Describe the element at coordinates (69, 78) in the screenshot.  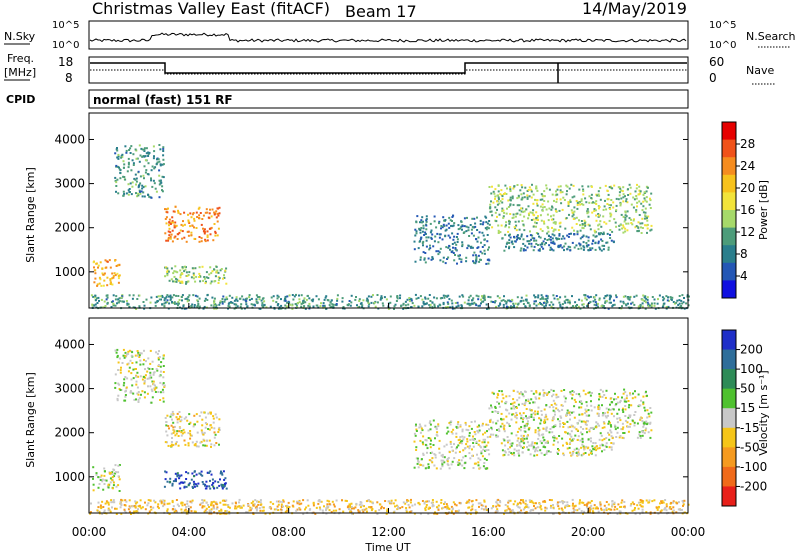
I see `freq-tick-bottom: 8` at that location.